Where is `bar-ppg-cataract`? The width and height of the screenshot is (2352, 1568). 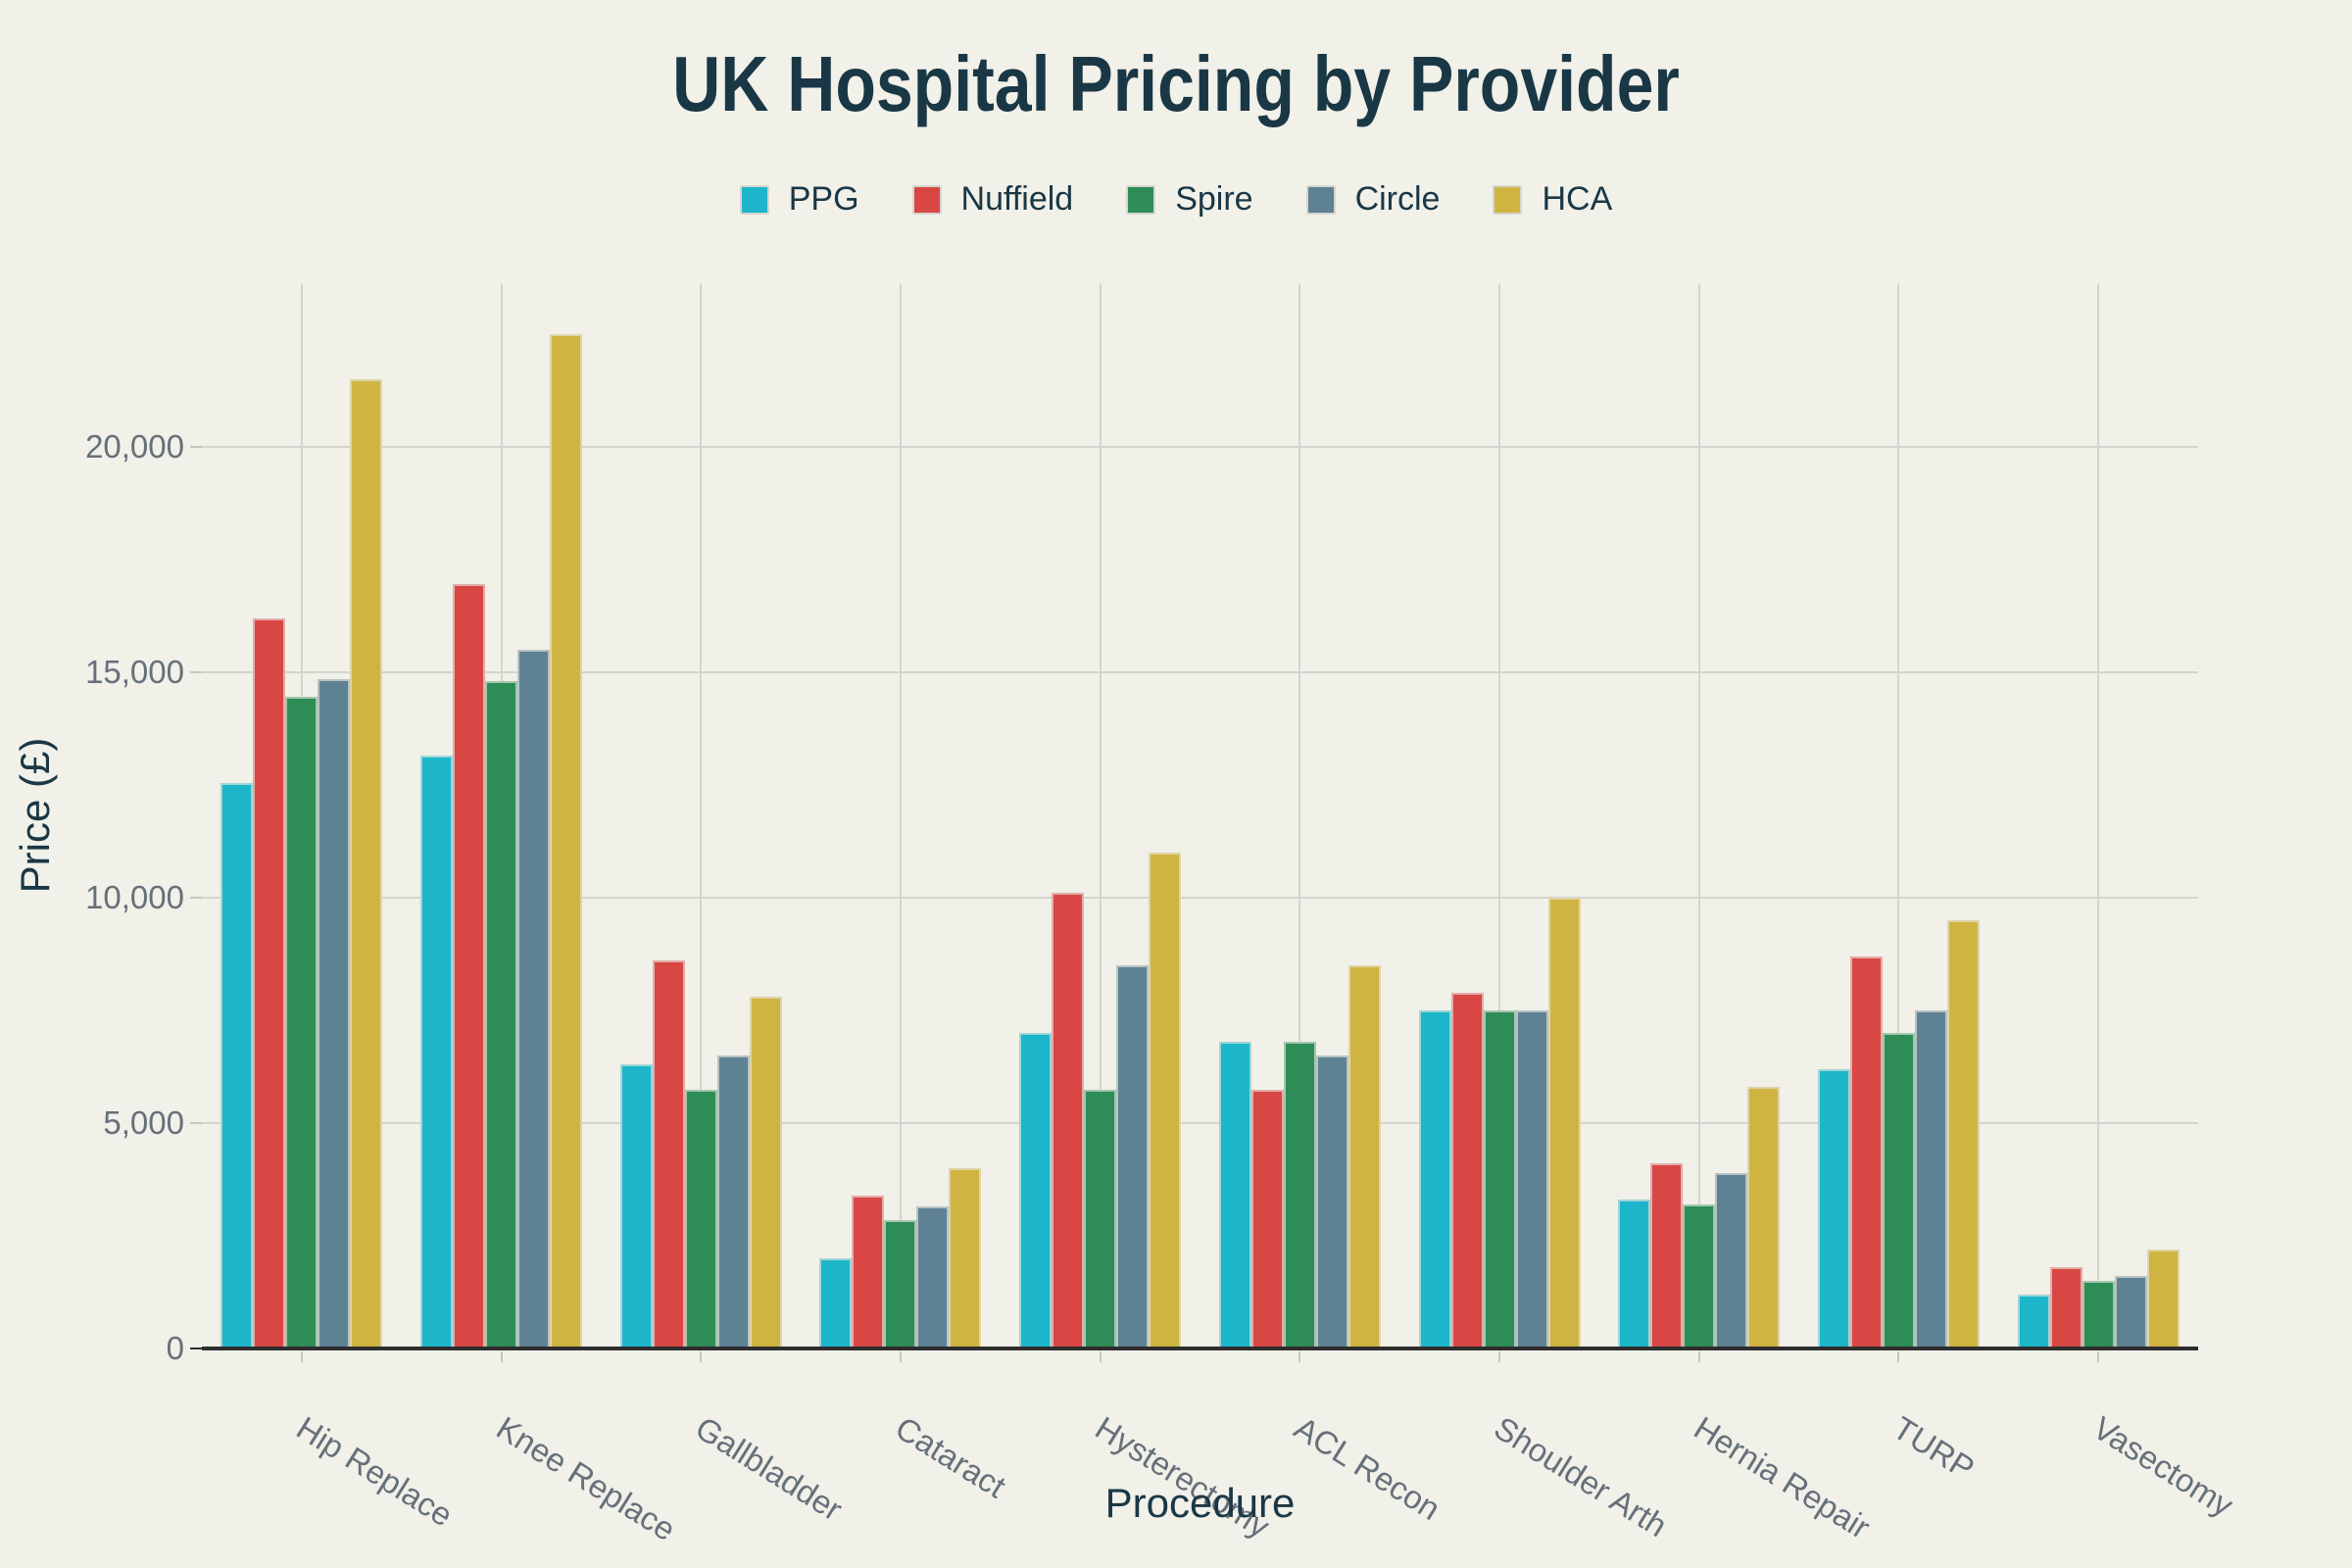
bar-ppg-cataract is located at coordinates (836, 1303).